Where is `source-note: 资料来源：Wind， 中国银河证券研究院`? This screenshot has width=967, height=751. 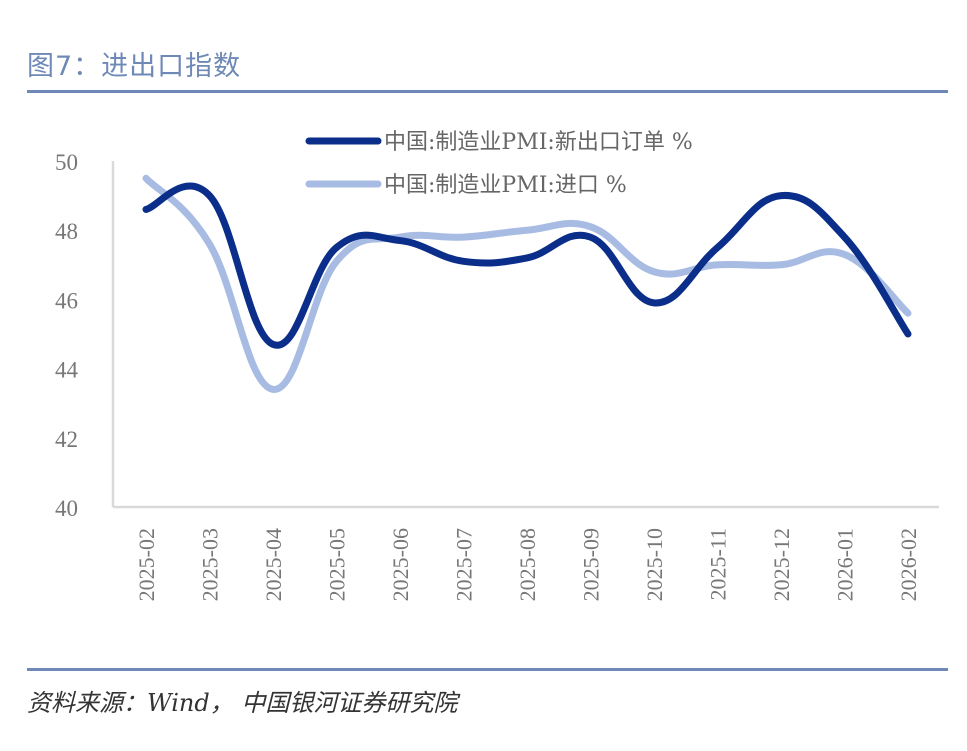 source-note: 资料来源：Wind， 中国银河证券研究院 is located at coordinates (242, 703).